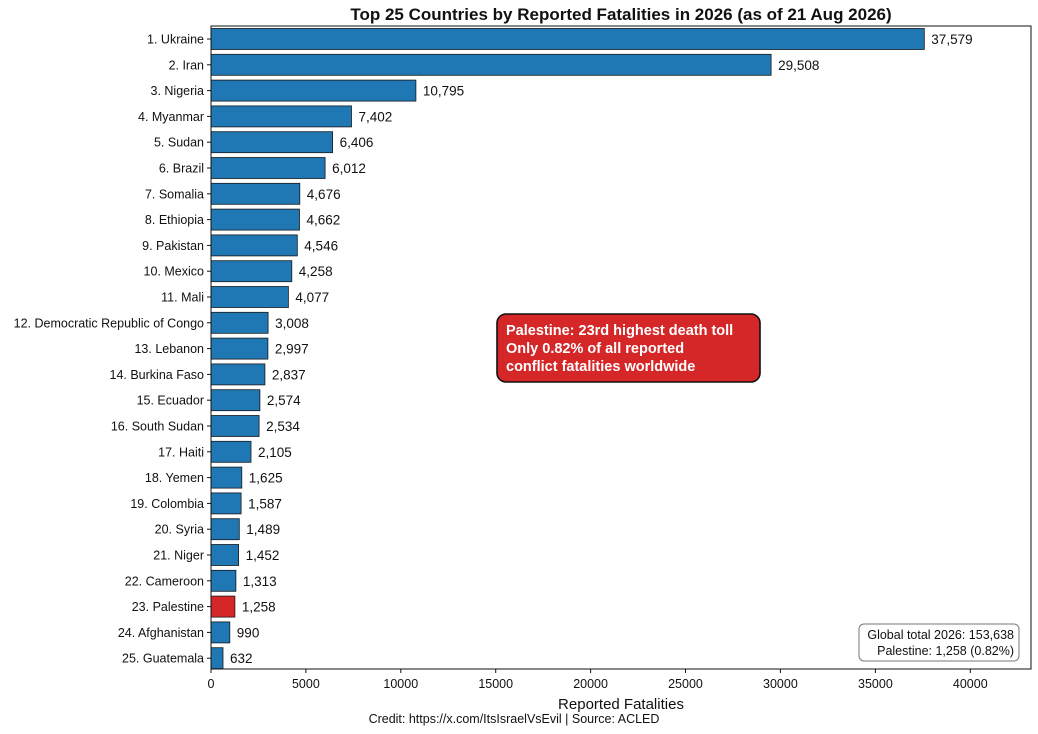 The width and height of the screenshot is (1038, 734). What do you see at coordinates (443, 91) in the screenshot?
I see `value-label-3: 10,795` at bounding box center [443, 91].